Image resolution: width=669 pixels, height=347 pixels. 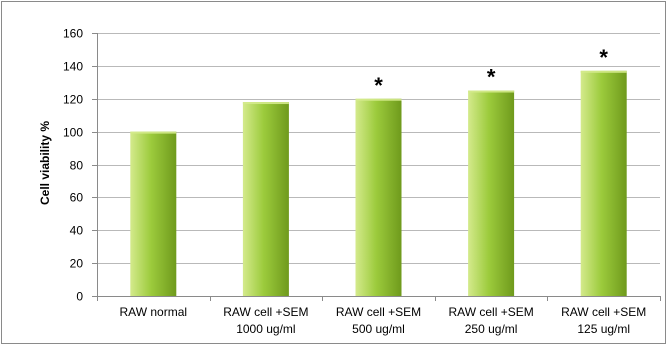 I want to click on y-tick-label: 20, so click(x=77, y=264).